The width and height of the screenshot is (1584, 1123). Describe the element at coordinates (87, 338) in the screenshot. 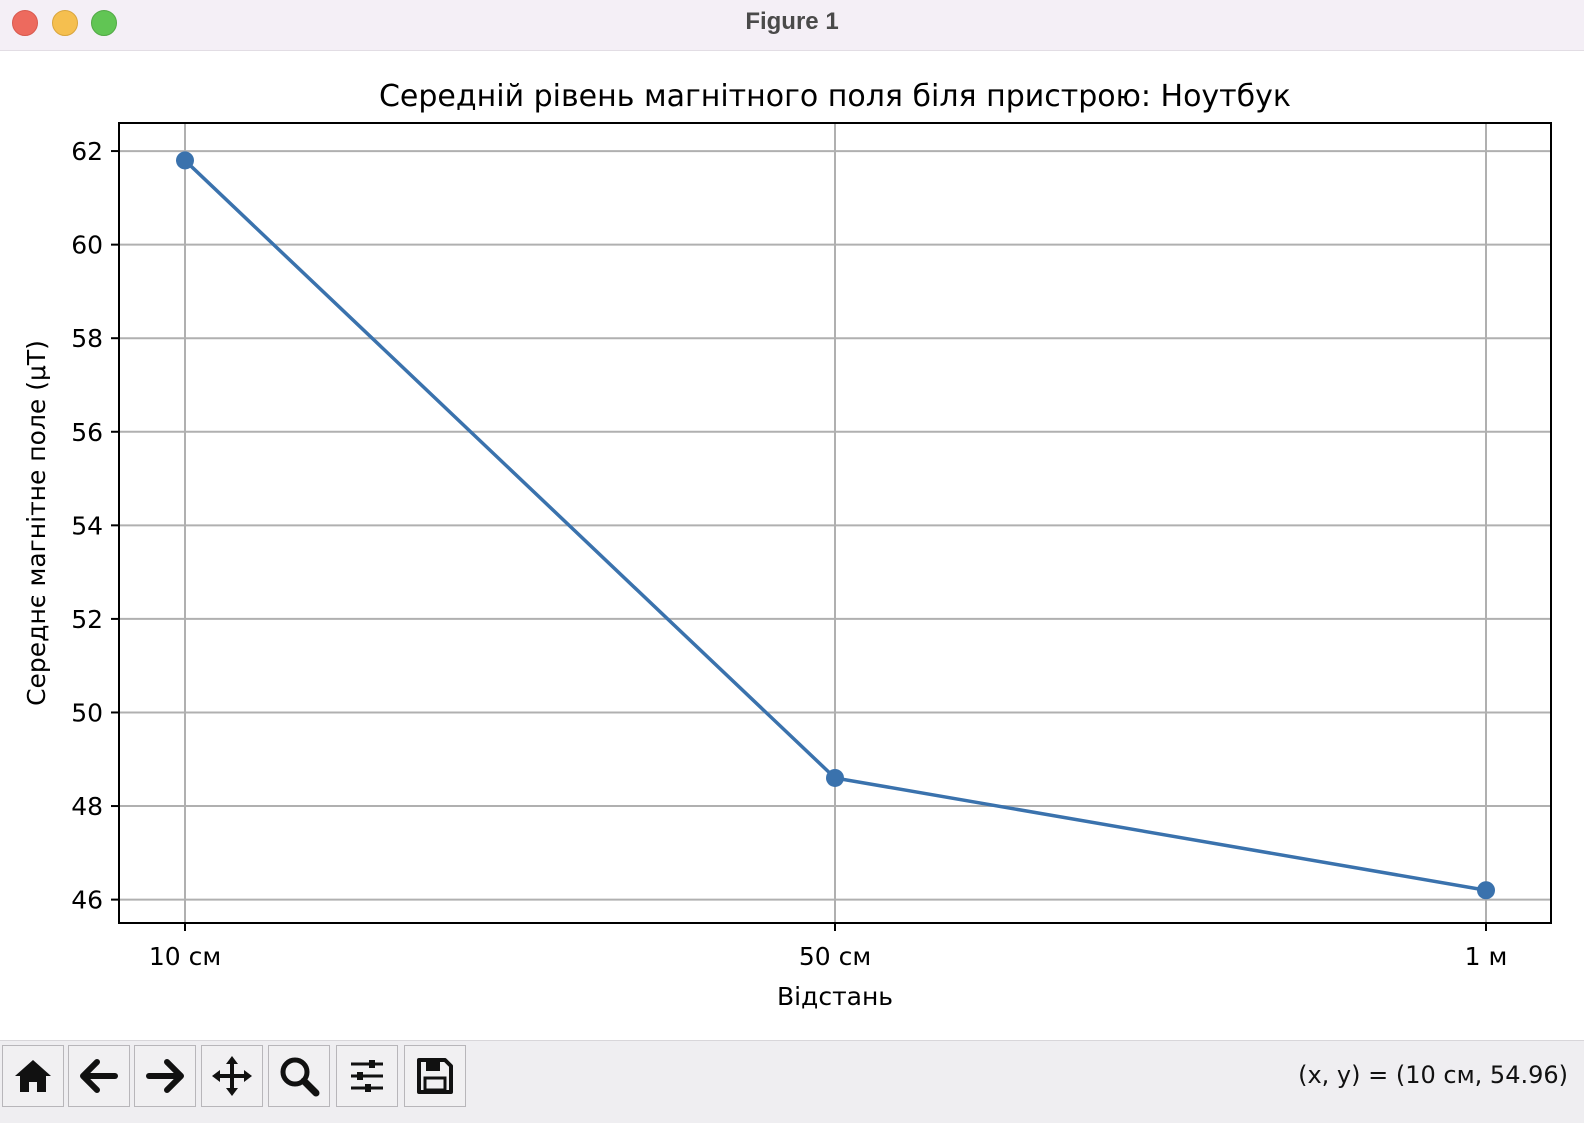

I see `y-tick-label: 58` at that location.